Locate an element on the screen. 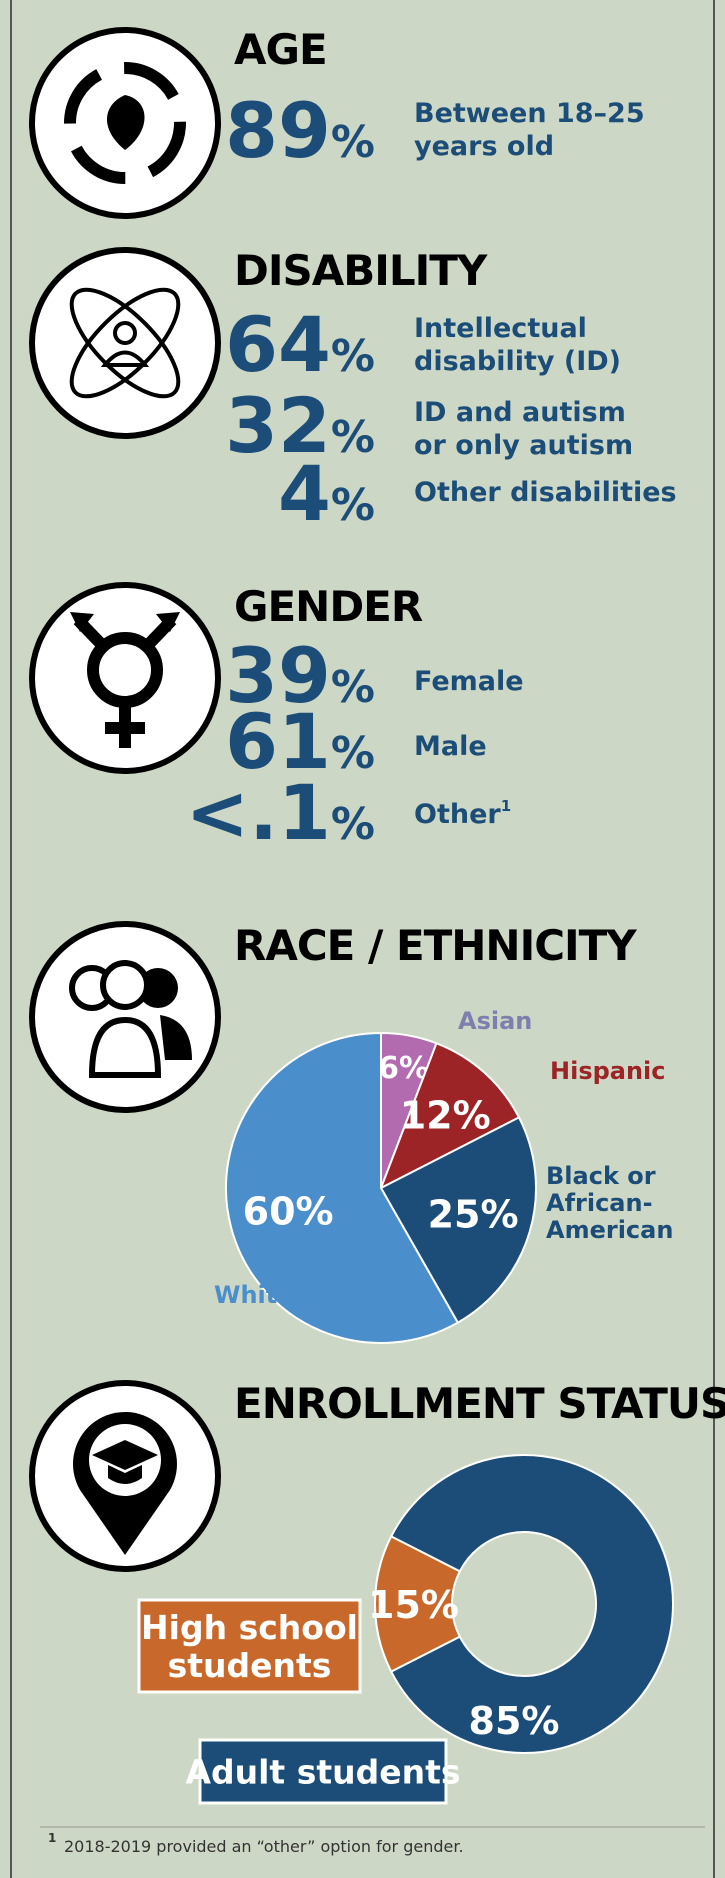 Image resolution: width=725 pixels, height=1878 pixels. category-label: Asian is located at coordinates (495, 1021).